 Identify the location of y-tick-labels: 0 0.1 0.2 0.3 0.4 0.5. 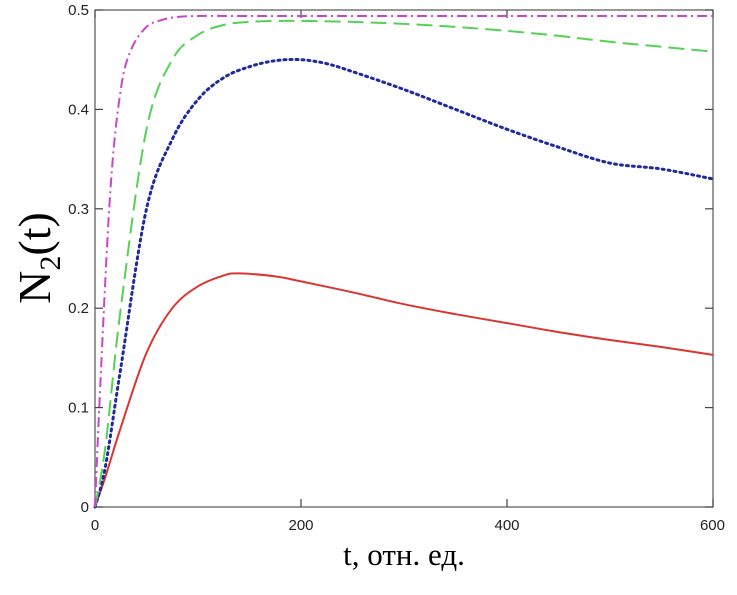
(78, 259).